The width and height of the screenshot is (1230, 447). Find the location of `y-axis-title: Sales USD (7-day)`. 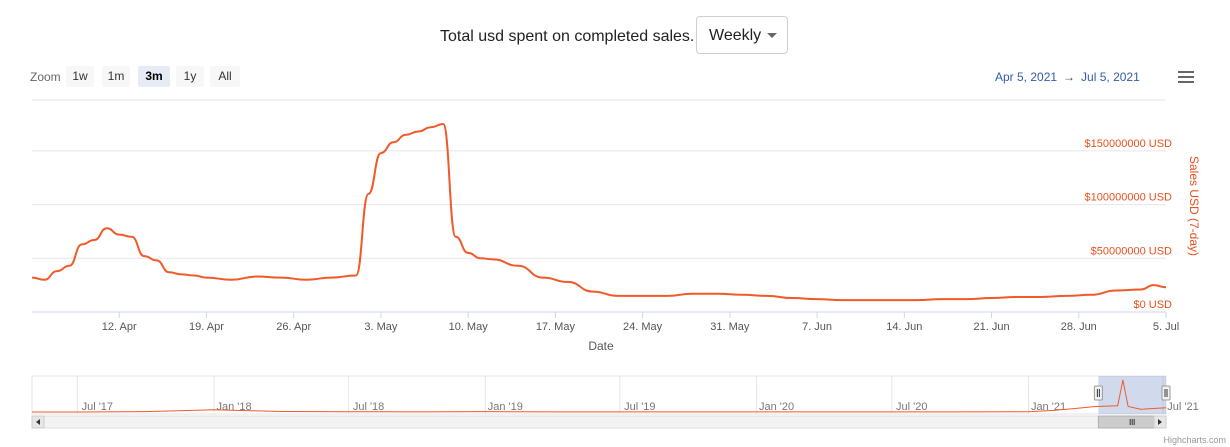

y-axis-title: Sales USD (7-day) is located at coordinates (1194, 206).